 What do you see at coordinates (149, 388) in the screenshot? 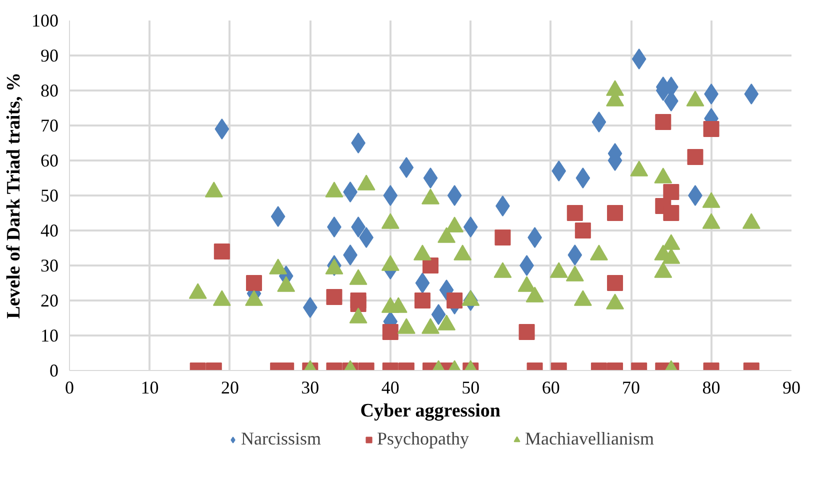
I see `x-tick-label: 10` at bounding box center [149, 388].